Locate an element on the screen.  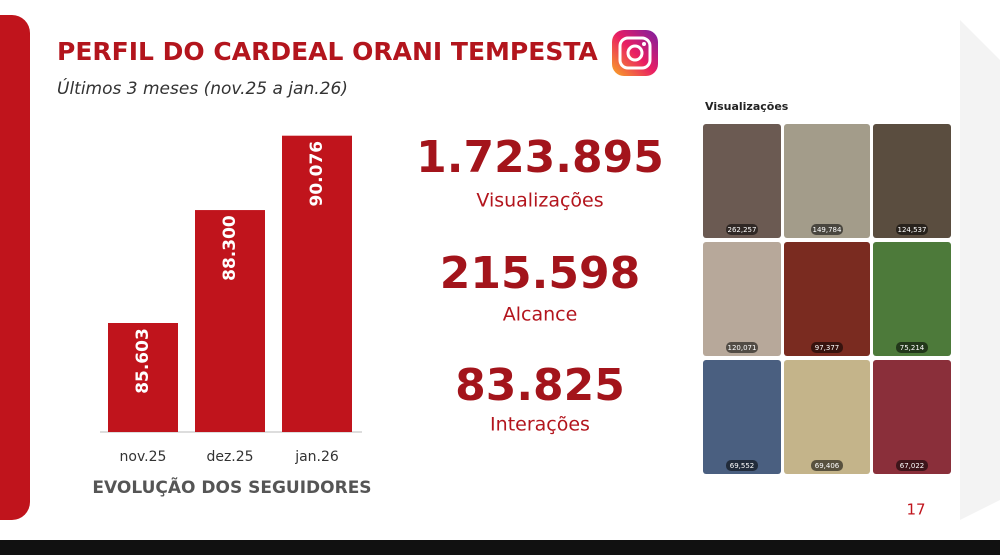
title: PERFIL DO CARDEAL ORANI TEMPESTA is located at coordinates (327, 51).